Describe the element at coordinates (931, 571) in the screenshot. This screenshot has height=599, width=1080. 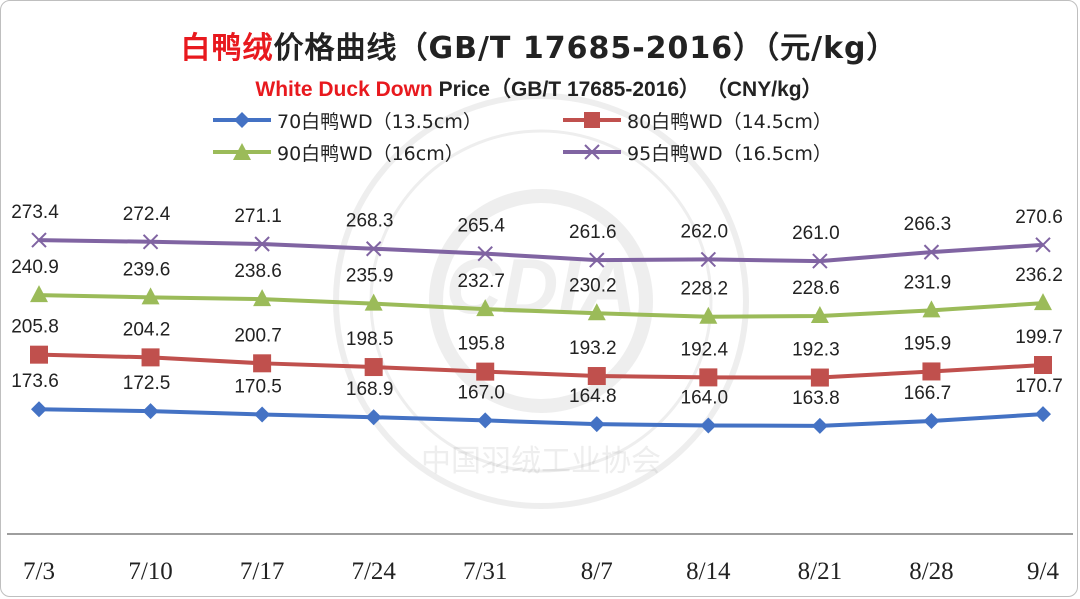
I see `x-tick-label: 8/28` at that location.